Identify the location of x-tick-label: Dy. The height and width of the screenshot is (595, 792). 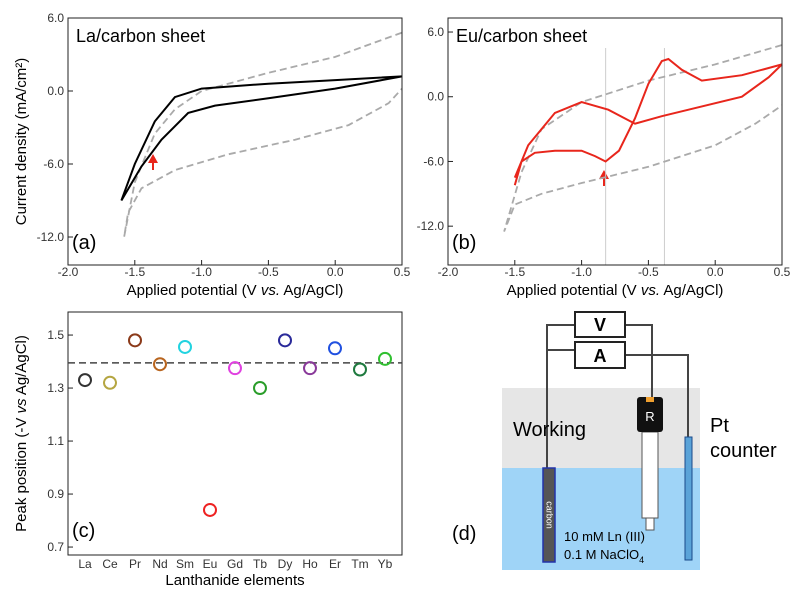
(285, 564).